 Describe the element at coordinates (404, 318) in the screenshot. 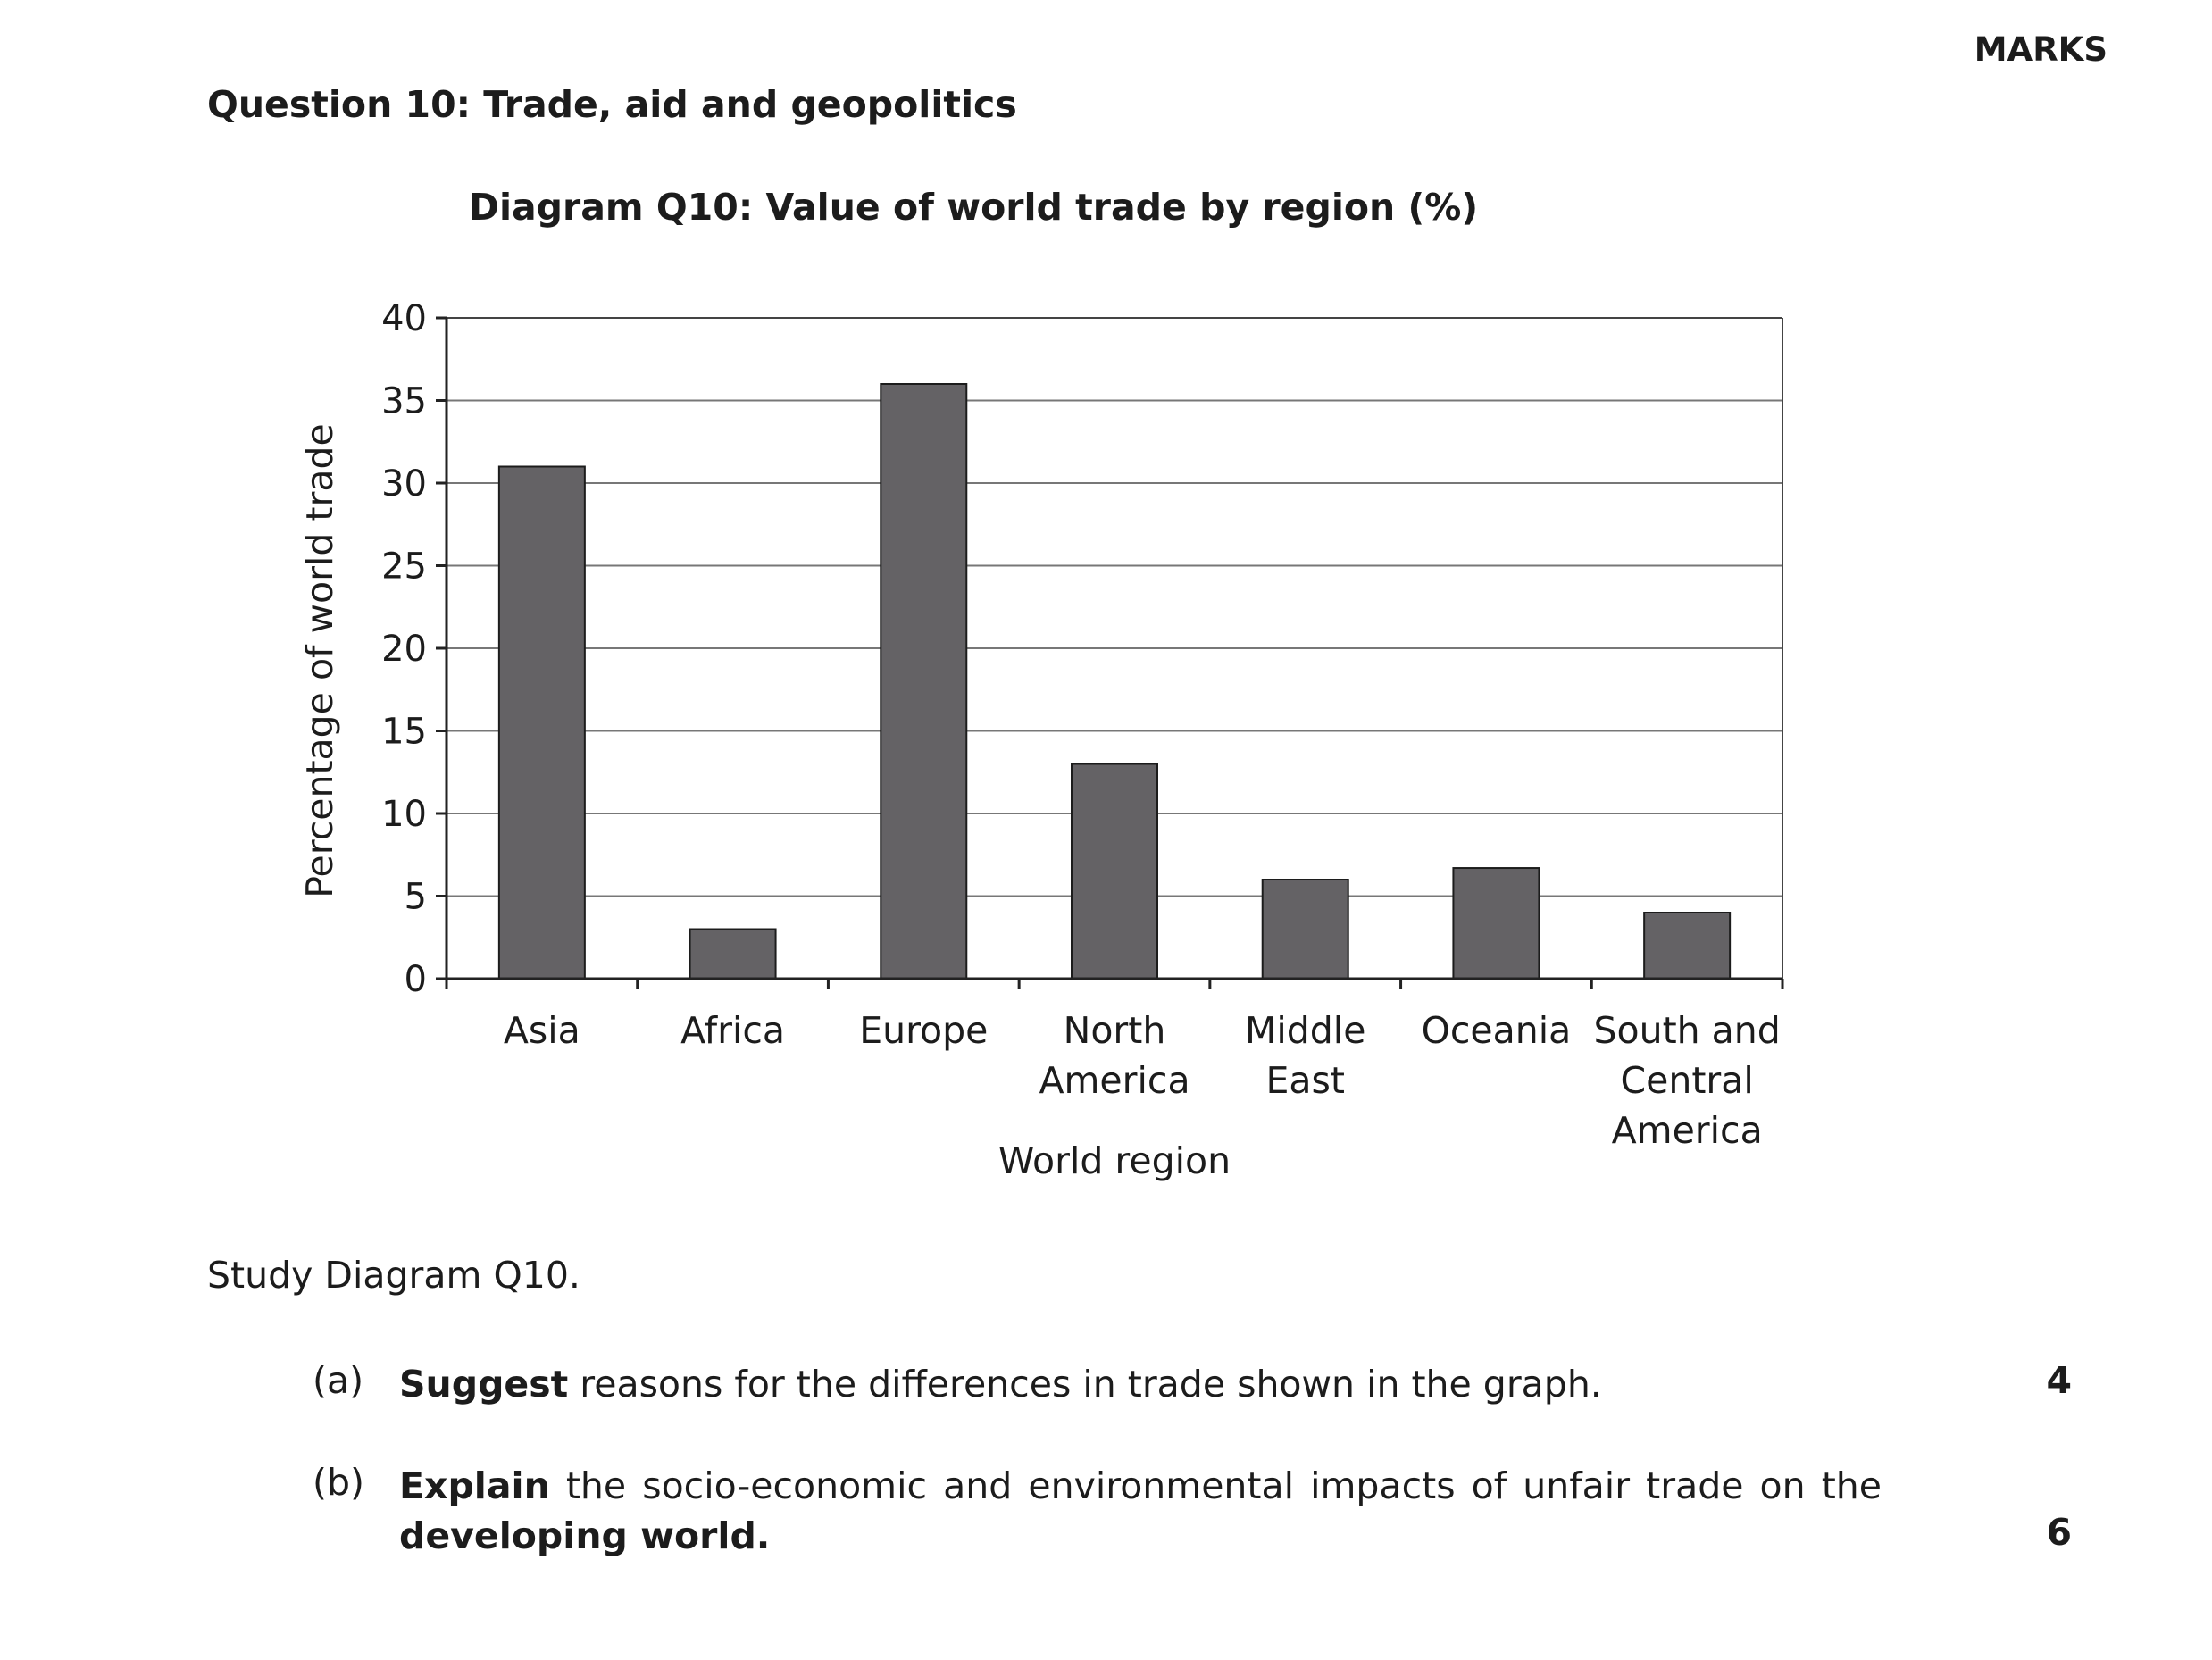

I see `y-tick-label: 40` at that location.